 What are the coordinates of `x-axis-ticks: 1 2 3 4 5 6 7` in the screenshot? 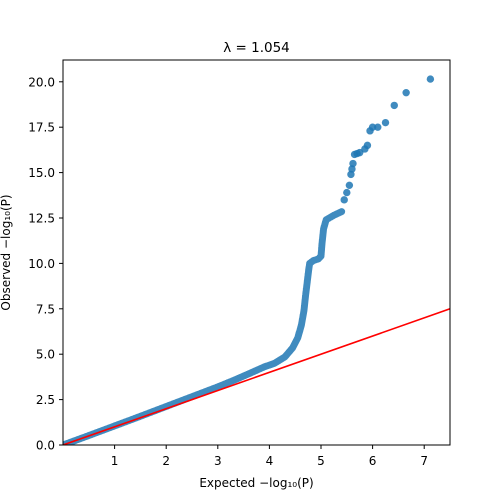 It's located at (269, 456).